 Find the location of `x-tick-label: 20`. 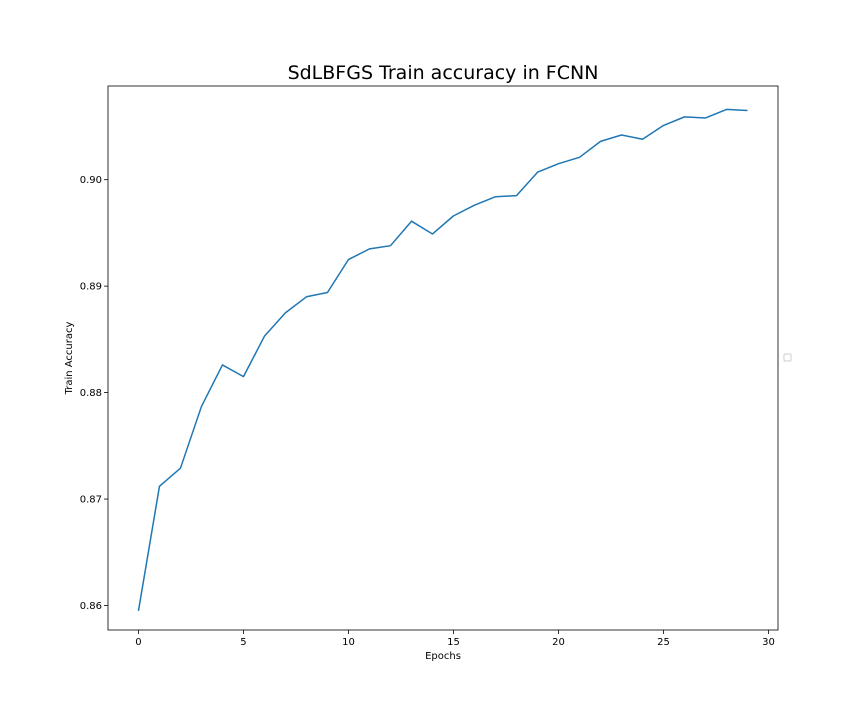

x-tick-label: 20 is located at coordinates (558, 642).